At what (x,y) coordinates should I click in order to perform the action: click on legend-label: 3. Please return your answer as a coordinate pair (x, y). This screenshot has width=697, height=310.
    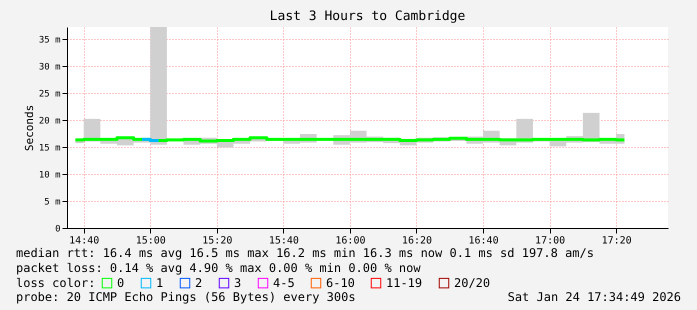
    Looking at the image, I should click on (238, 283).